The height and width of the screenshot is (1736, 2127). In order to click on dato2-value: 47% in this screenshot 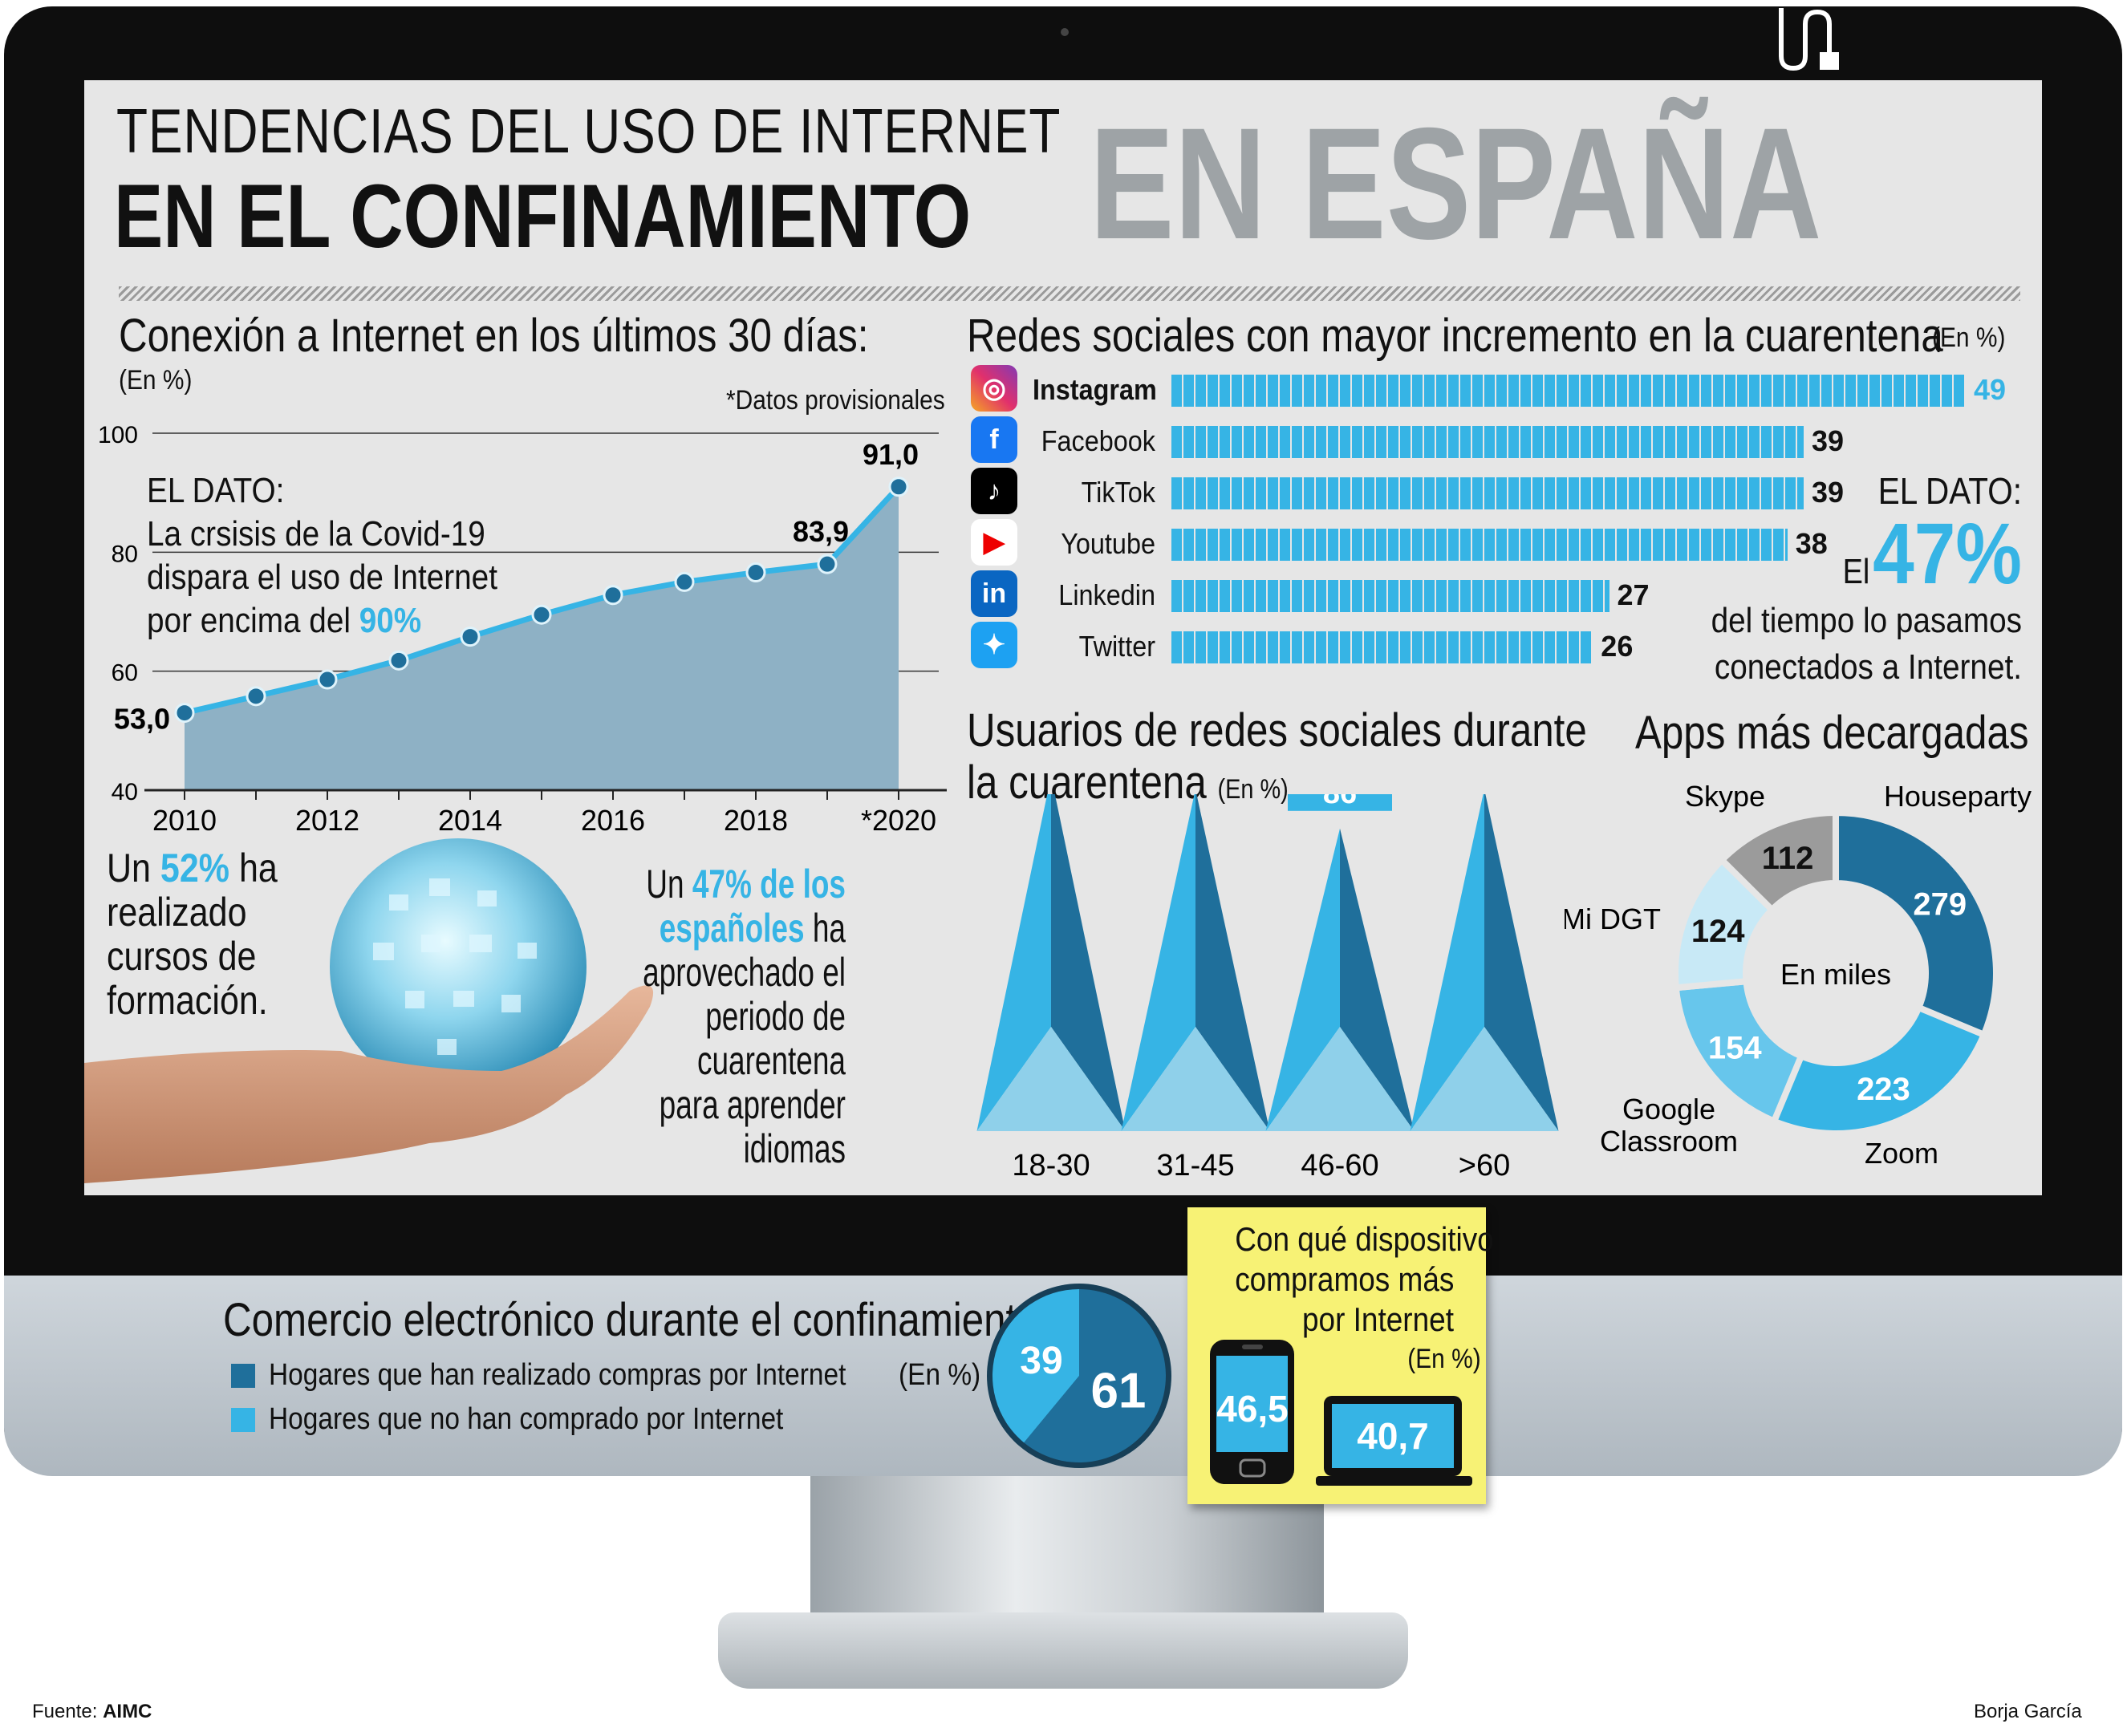, I will do `click(1947, 554)`.